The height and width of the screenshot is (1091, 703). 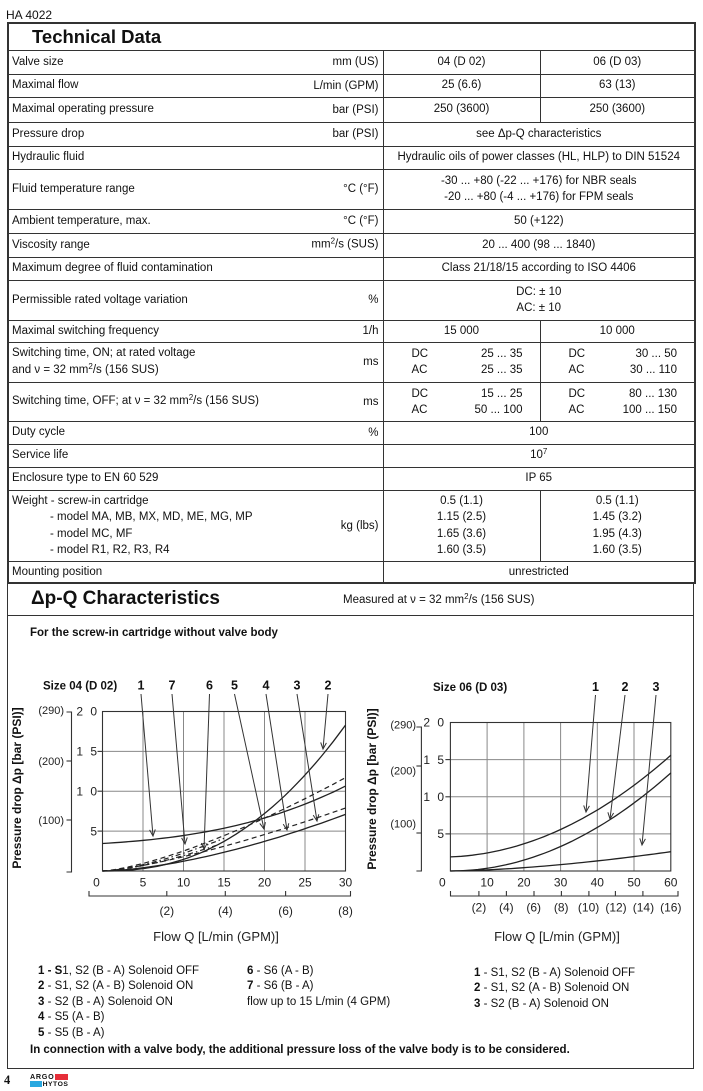 What do you see at coordinates (305, 883) in the screenshot?
I see `svg-text: 25` at bounding box center [305, 883].